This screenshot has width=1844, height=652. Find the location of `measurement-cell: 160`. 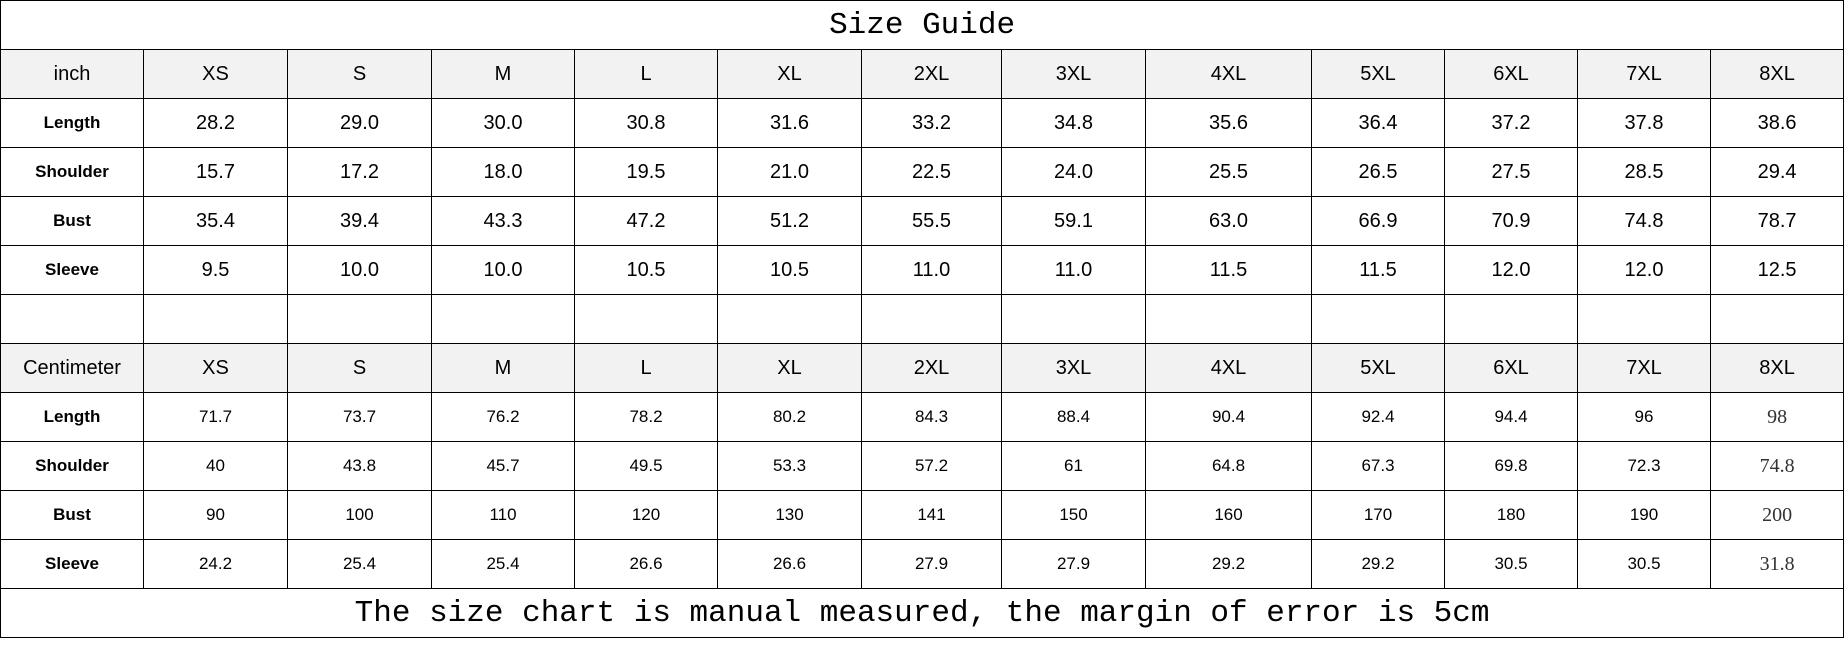

measurement-cell: 160 is located at coordinates (1228, 515).